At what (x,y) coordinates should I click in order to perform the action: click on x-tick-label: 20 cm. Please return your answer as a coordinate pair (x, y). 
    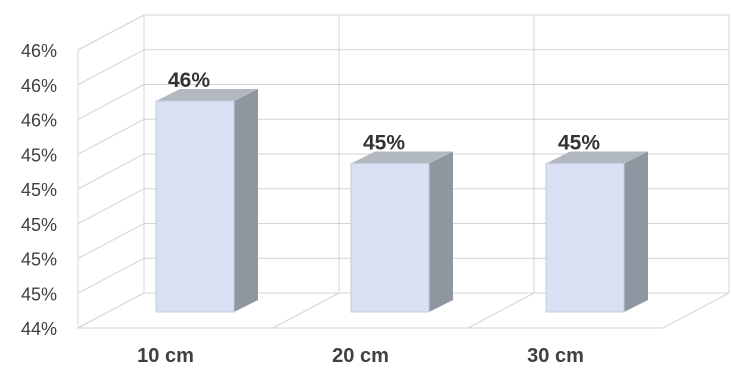
    Looking at the image, I should click on (360, 356).